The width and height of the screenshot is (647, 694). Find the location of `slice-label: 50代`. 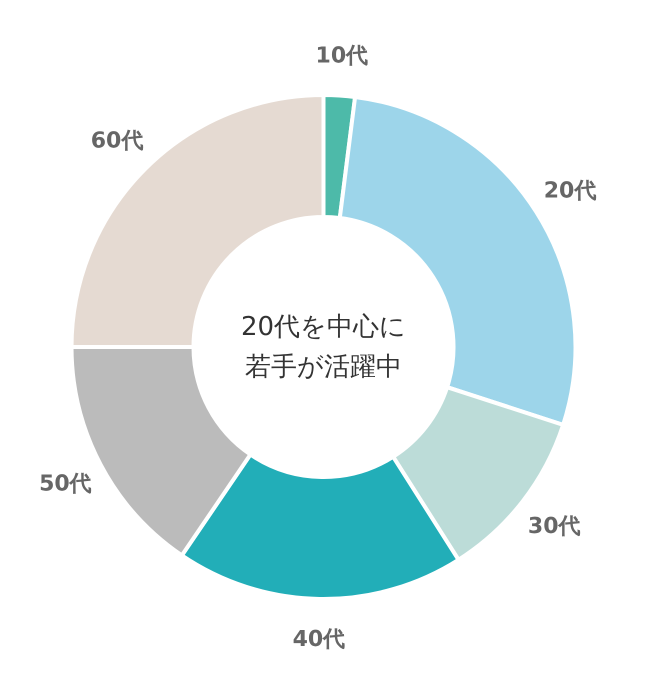

slice-label: 50代 is located at coordinates (65, 484).